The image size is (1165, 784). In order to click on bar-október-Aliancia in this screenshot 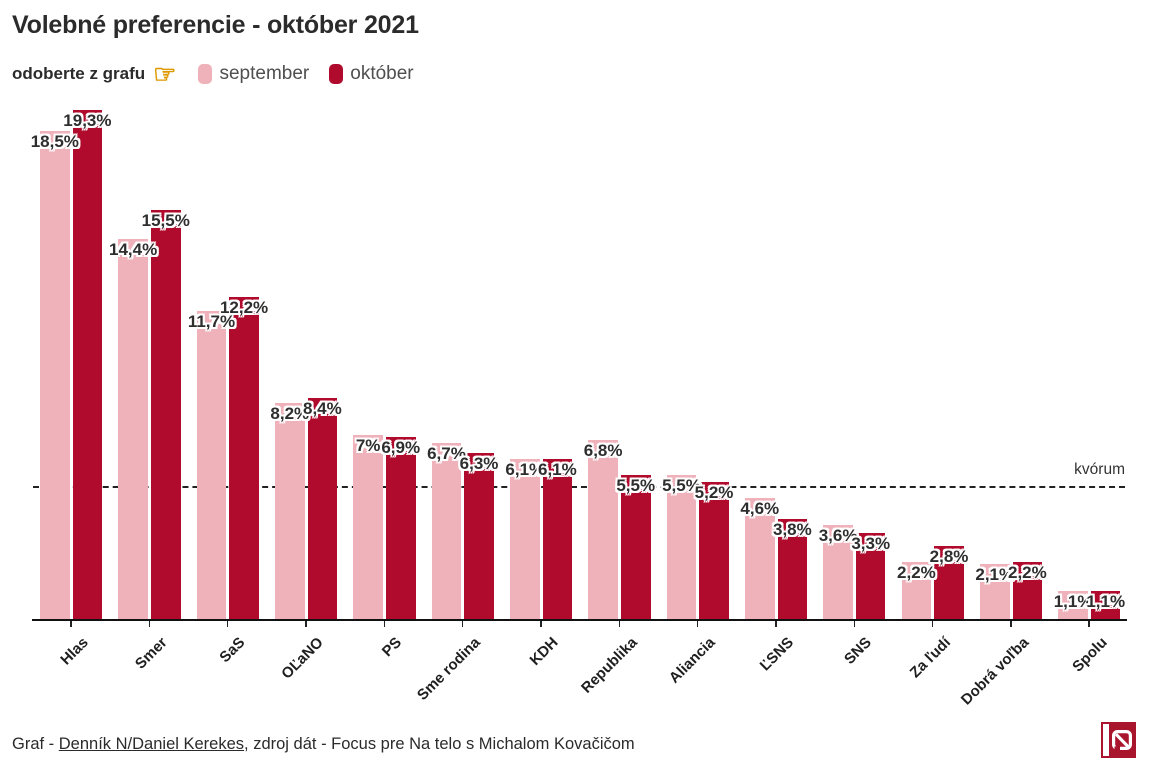, I will do `click(714, 551)`.